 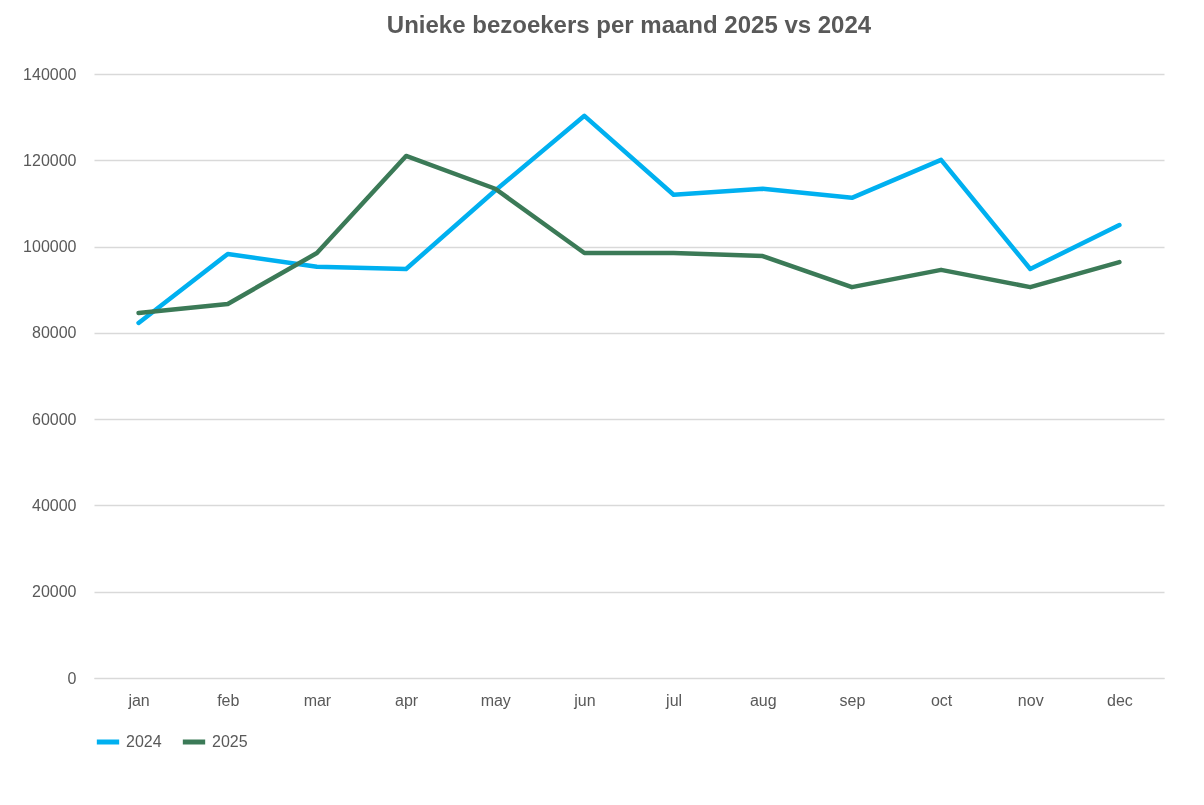 What do you see at coordinates (584, 700) in the screenshot?
I see `x-tick-label: jun` at bounding box center [584, 700].